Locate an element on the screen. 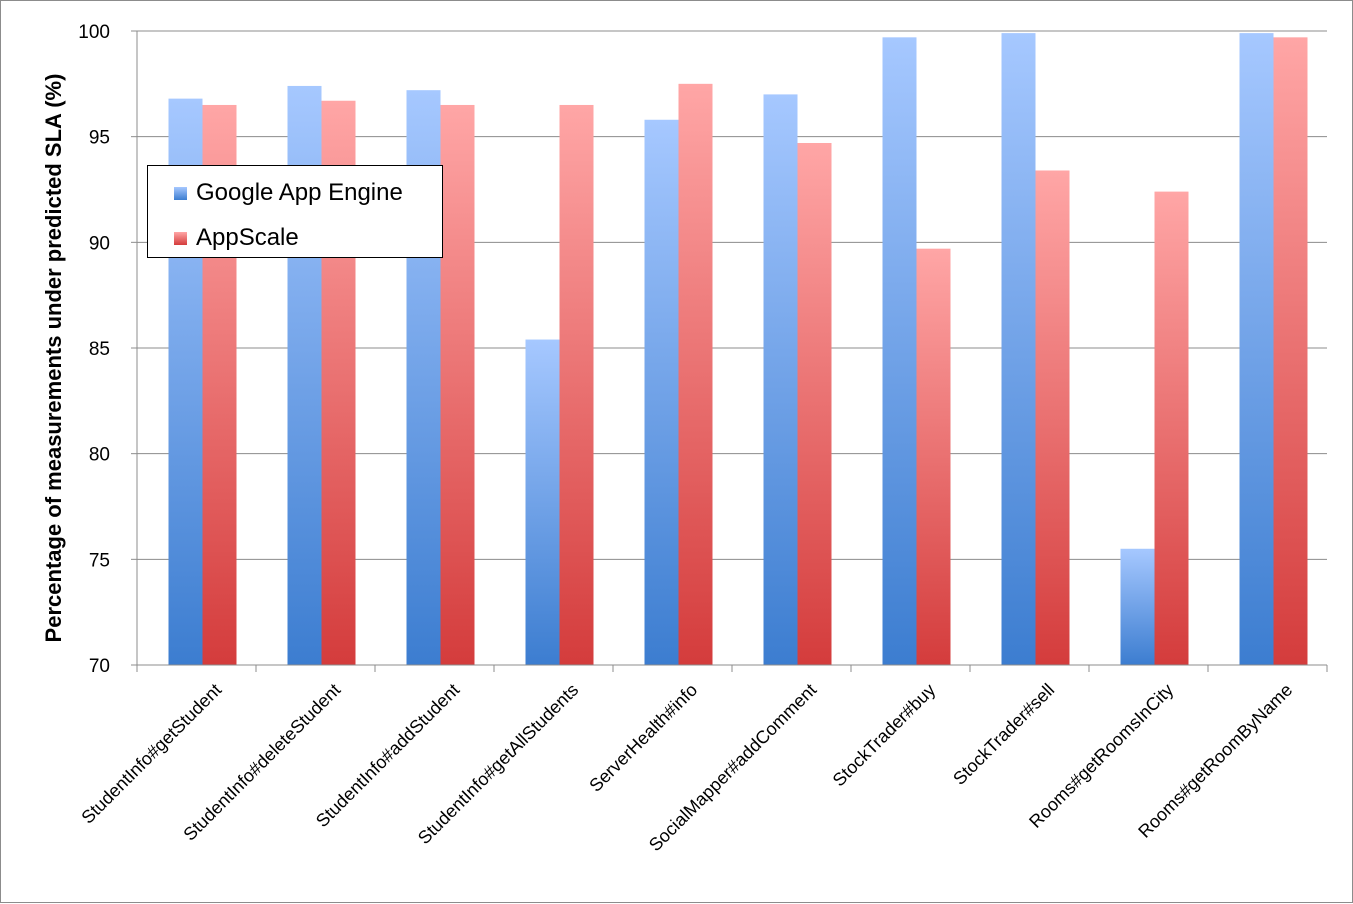 This screenshot has width=1353, height=904. y-tick-label-85: 85 is located at coordinates (99, 349).